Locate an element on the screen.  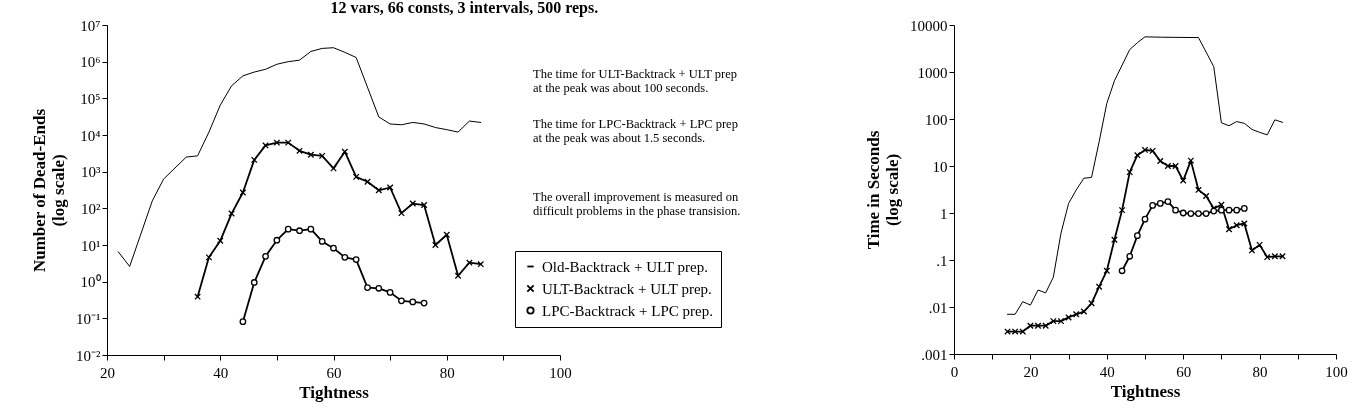
x-tick-label: 0 is located at coordinates (954, 371).